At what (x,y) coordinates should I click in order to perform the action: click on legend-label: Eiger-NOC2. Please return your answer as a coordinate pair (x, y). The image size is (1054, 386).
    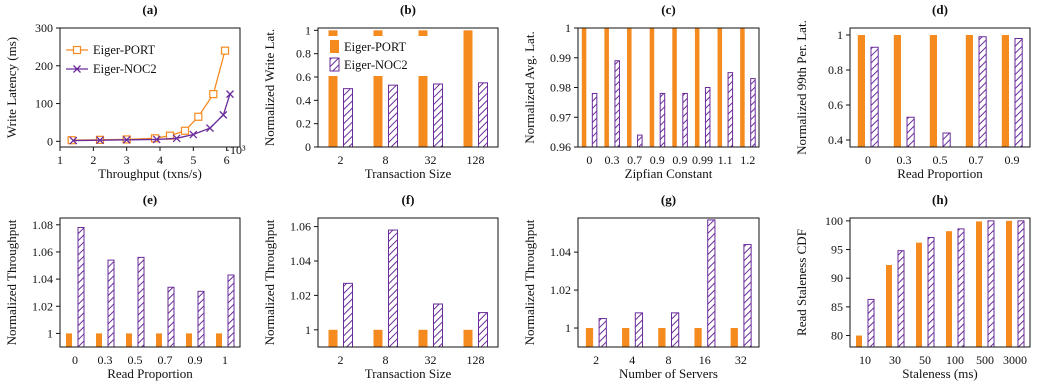
    Looking at the image, I should click on (376, 65).